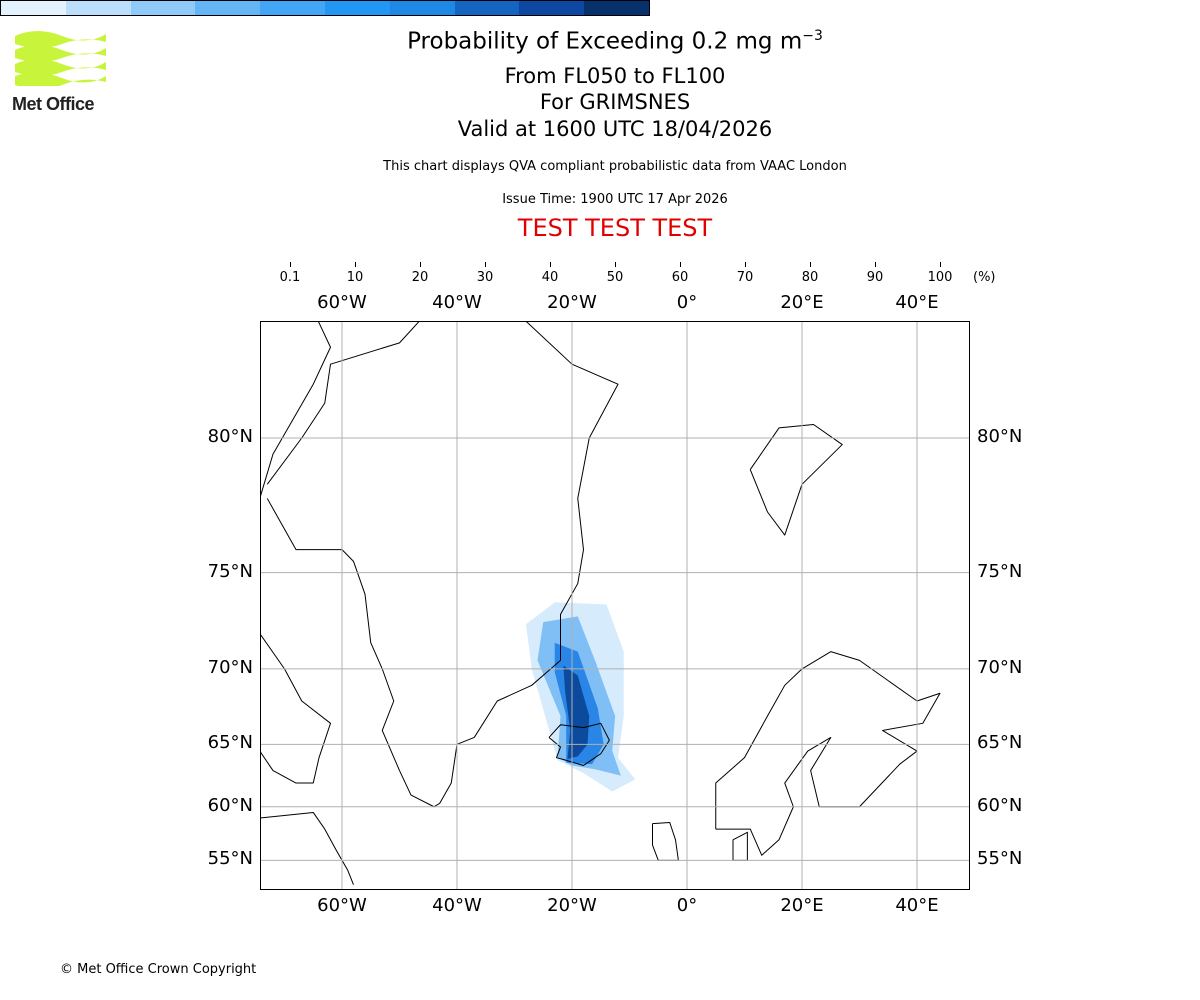 The height and width of the screenshot is (1000, 1200). Describe the element at coordinates (230, 859) in the screenshot. I see `latitude-label-left: 55°N` at that location.